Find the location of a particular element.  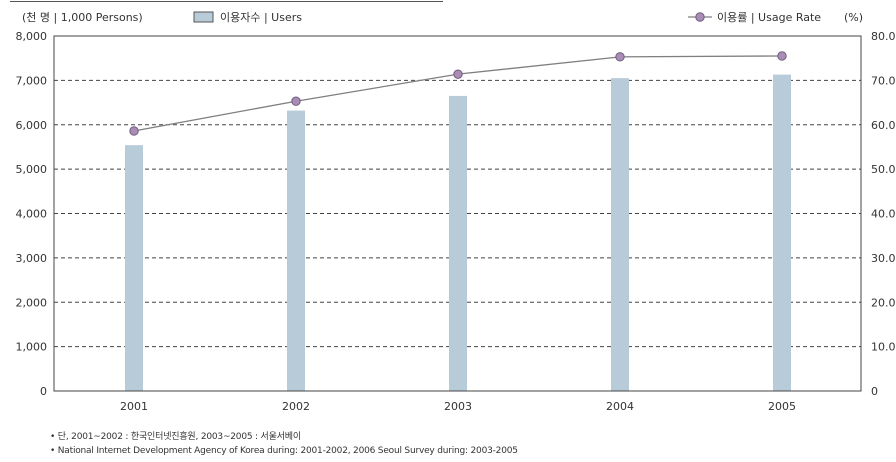

left-tick-label: 2,000 is located at coordinates (32, 302).